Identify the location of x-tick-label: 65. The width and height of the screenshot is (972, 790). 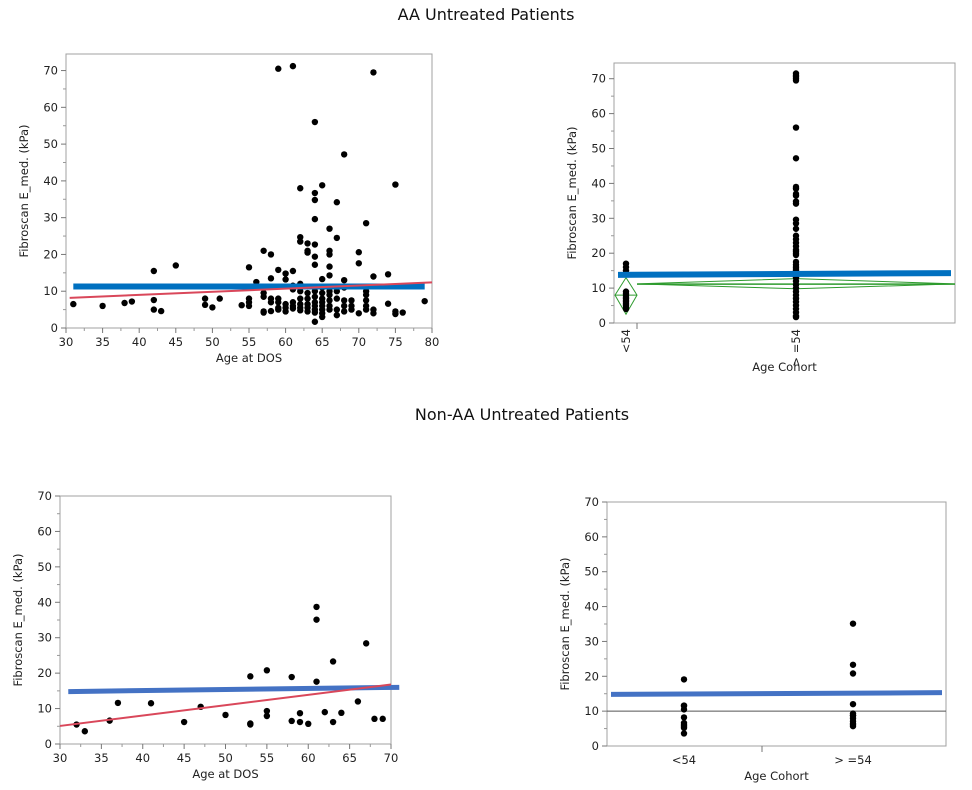
(349, 758).